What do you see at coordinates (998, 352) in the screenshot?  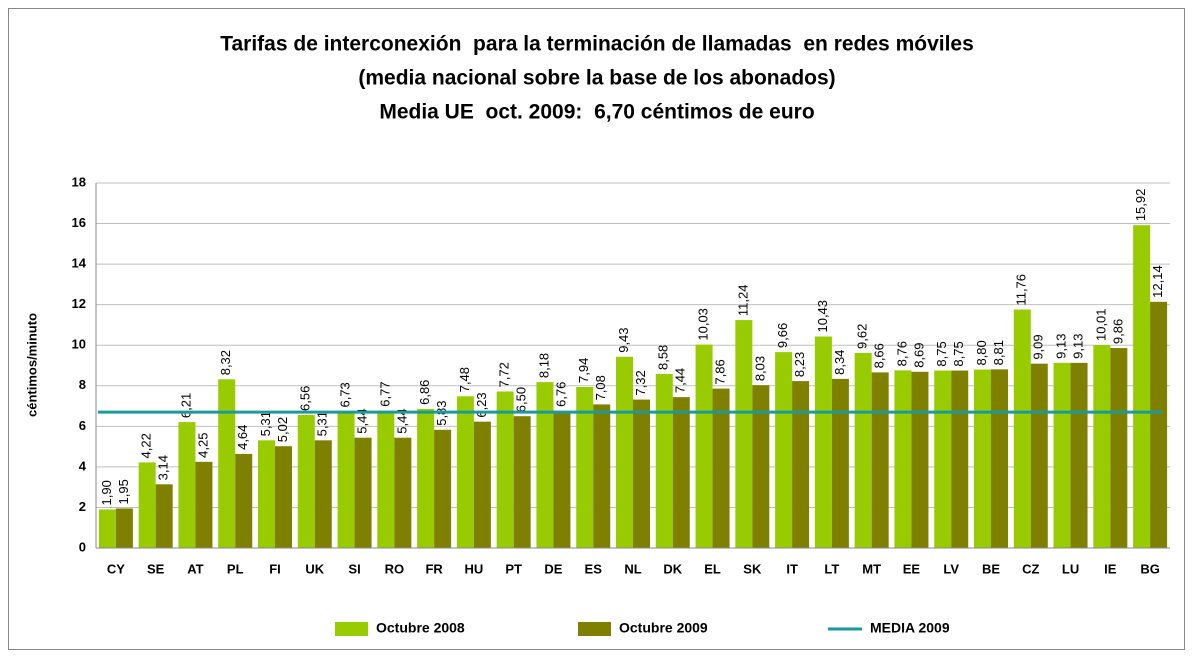 I see `value-label: 8,81` at bounding box center [998, 352].